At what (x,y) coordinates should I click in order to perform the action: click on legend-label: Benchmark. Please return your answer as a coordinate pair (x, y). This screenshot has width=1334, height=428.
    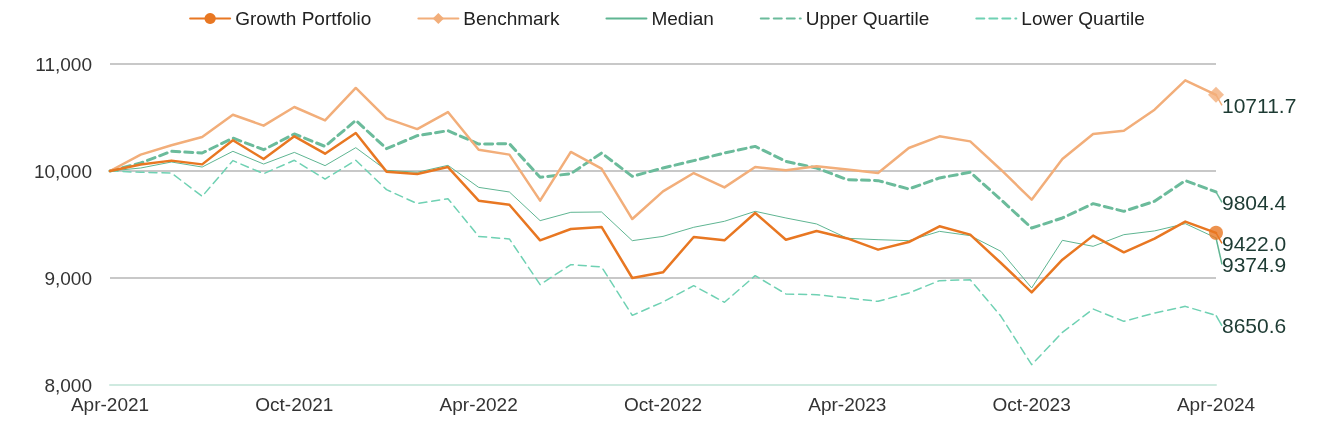
    Looking at the image, I should click on (511, 18).